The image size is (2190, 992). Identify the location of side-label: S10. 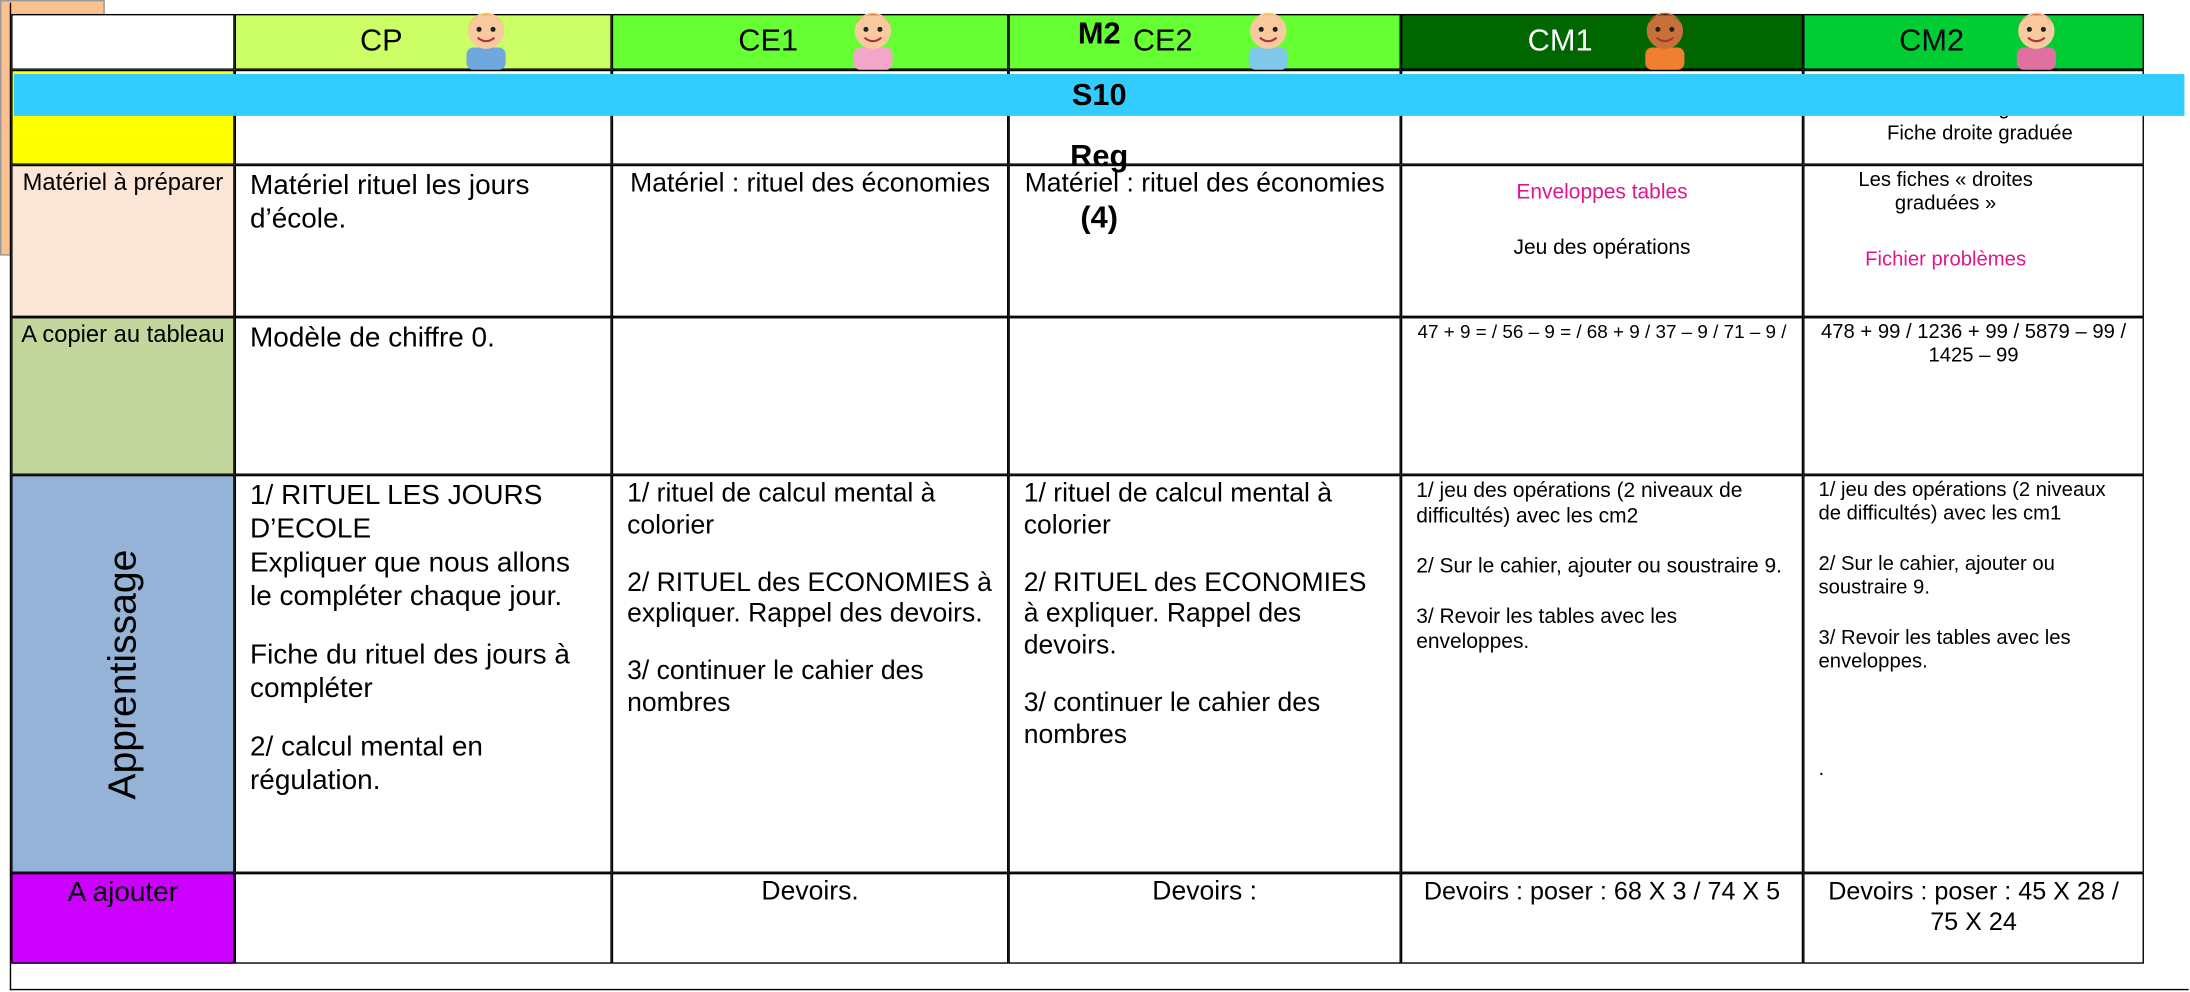
(1099, 95).